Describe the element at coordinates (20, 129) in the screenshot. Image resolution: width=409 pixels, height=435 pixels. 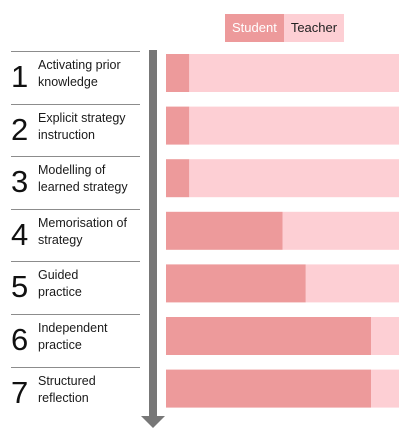
I see `step-number: 2` at that location.